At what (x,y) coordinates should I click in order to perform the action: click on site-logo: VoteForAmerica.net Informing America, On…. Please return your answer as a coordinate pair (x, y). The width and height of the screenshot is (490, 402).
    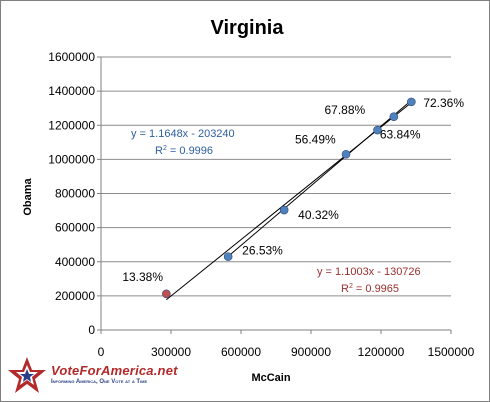
    Looking at the image, I should click on (92, 375).